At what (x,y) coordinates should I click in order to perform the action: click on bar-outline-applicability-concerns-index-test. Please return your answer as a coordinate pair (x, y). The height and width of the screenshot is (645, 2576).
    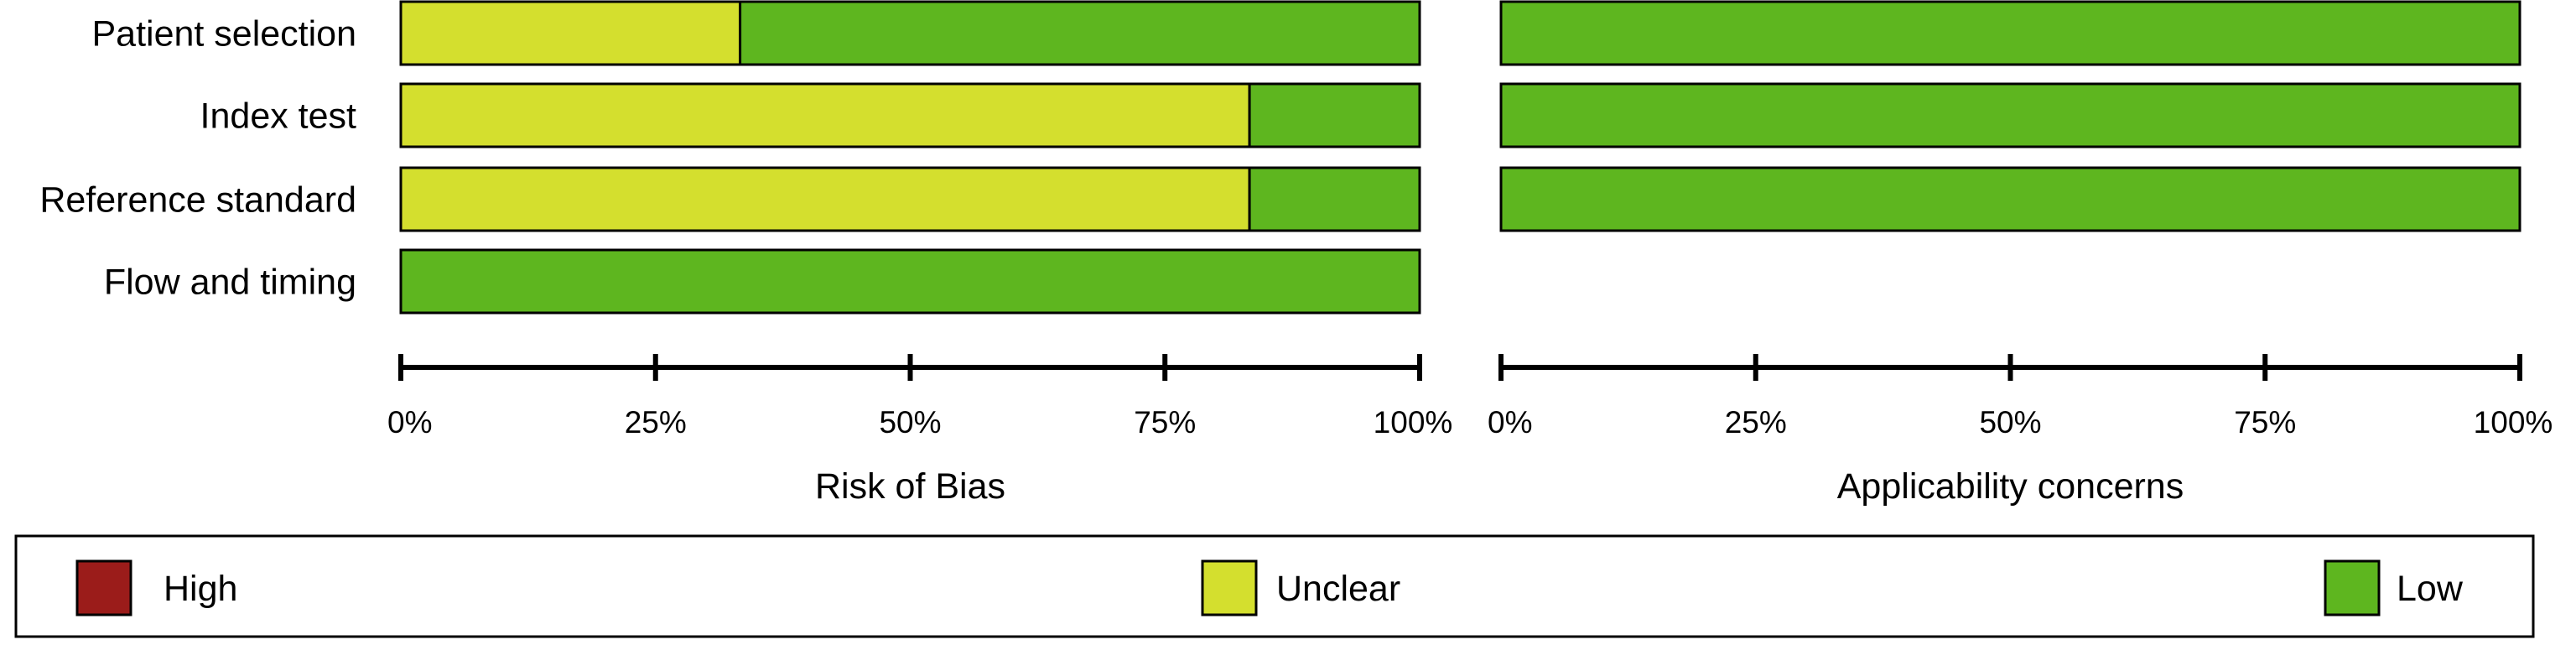
    Looking at the image, I should click on (2010, 115).